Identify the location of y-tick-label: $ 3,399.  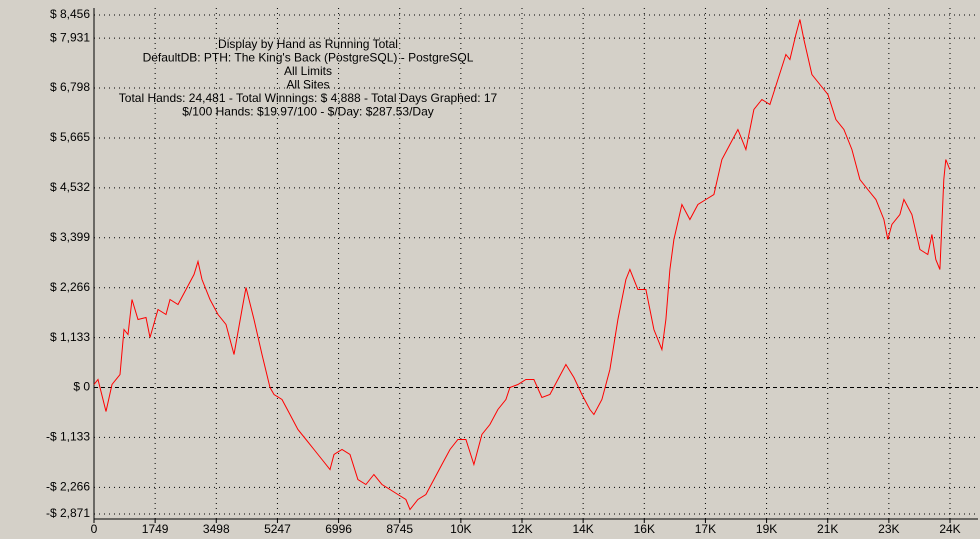
(70, 237).